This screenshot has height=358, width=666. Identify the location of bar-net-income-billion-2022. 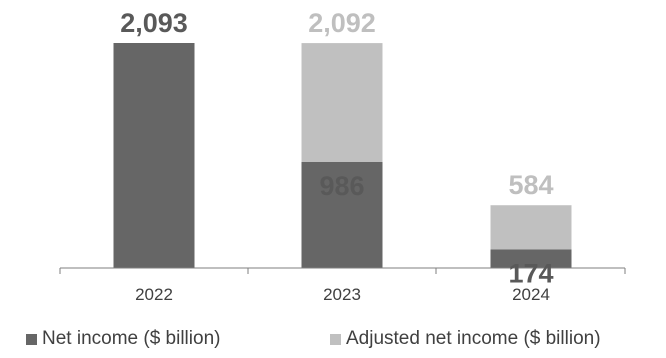
(154, 155).